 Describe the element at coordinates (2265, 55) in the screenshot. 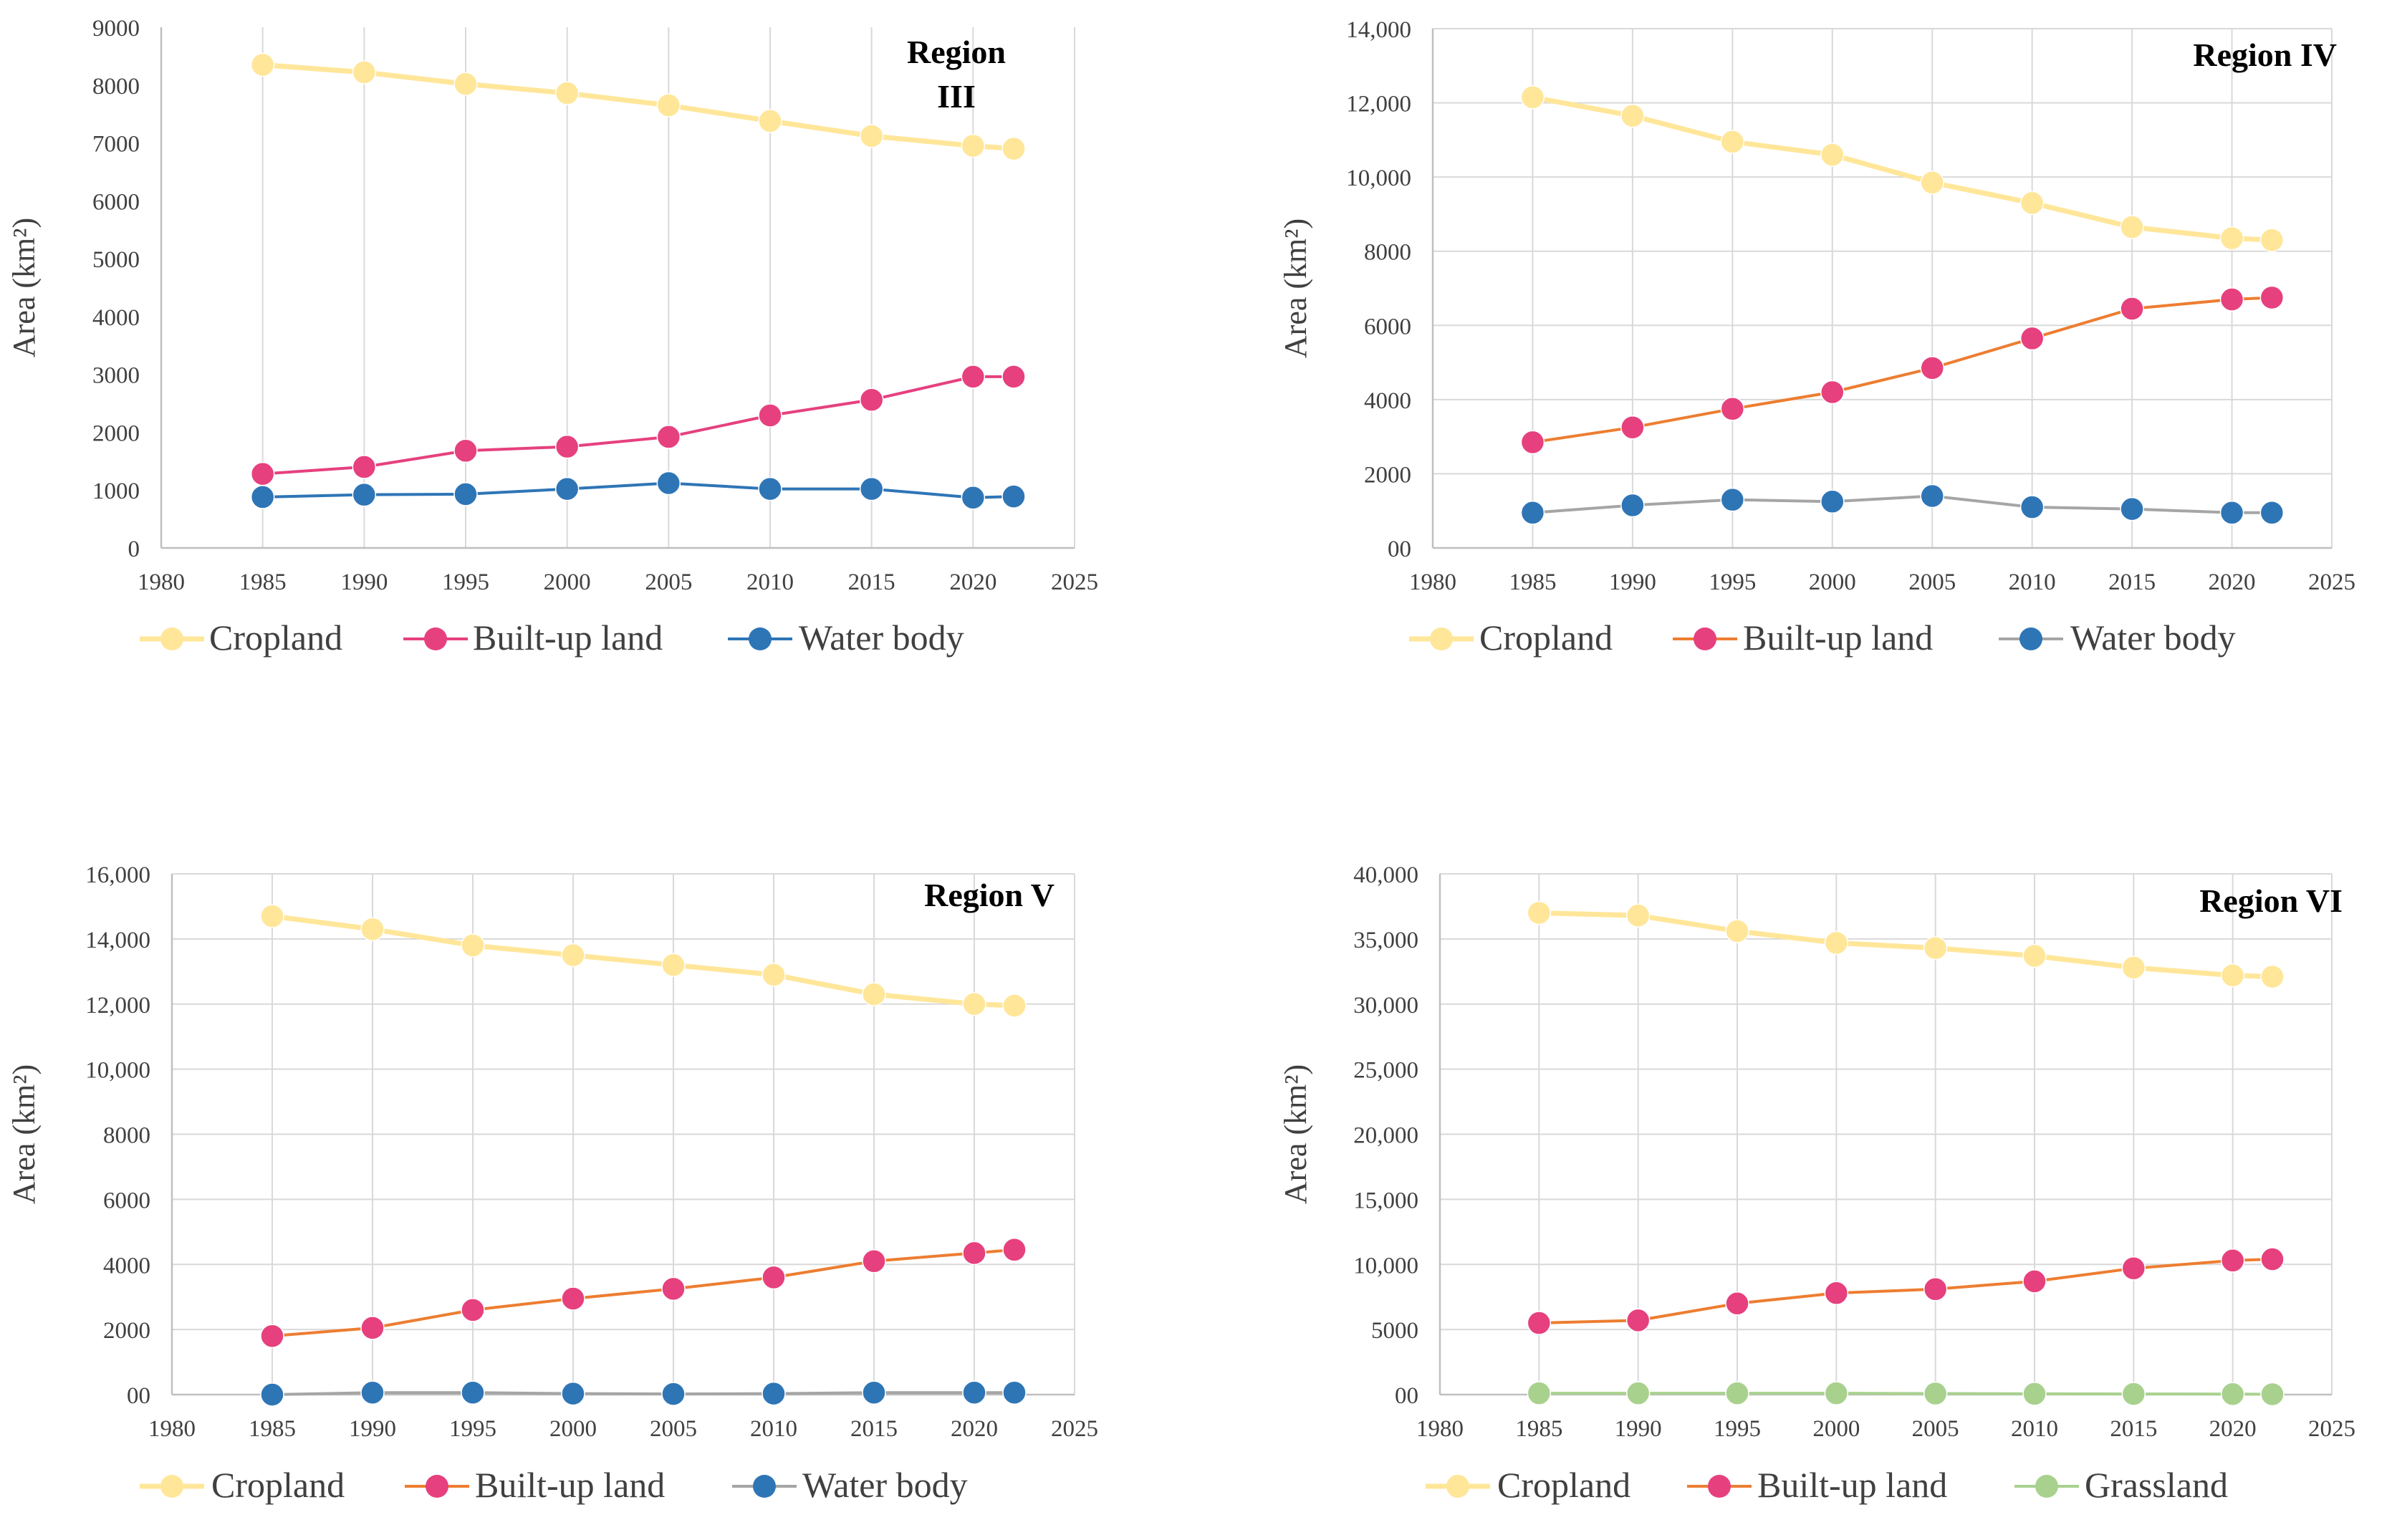

I see `chart-title: Region IV` at that location.